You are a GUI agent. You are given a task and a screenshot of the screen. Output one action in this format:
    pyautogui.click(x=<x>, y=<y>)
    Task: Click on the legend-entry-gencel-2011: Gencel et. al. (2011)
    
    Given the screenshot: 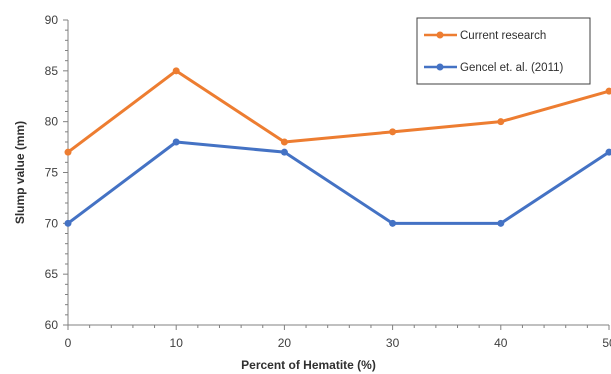 What is the action you would take?
    pyautogui.click(x=494, y=68)
    